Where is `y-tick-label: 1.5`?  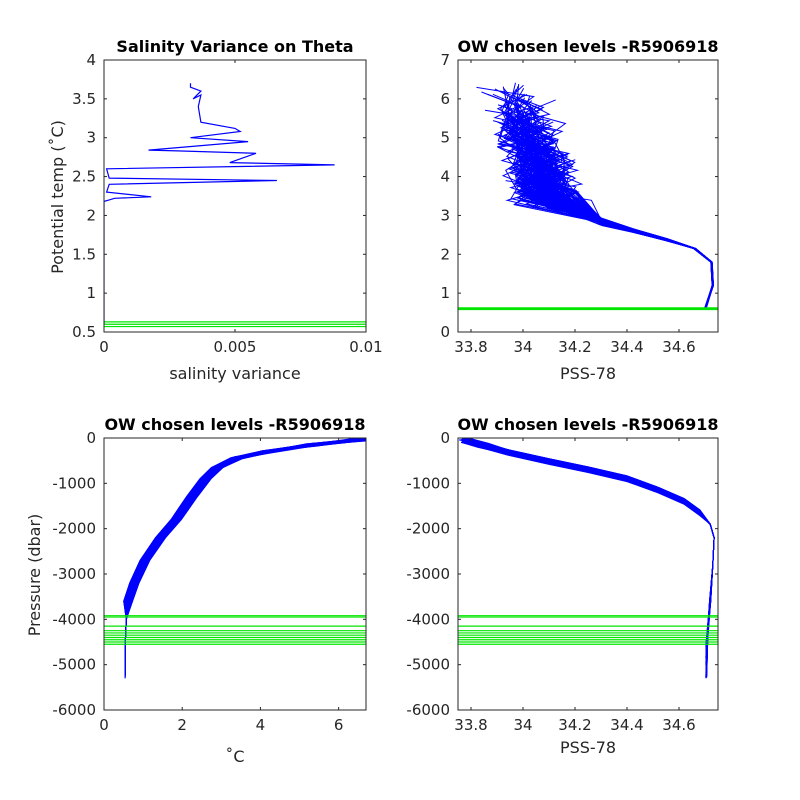 y-tick-label: 1.5 is located at coordinates (84, 254).